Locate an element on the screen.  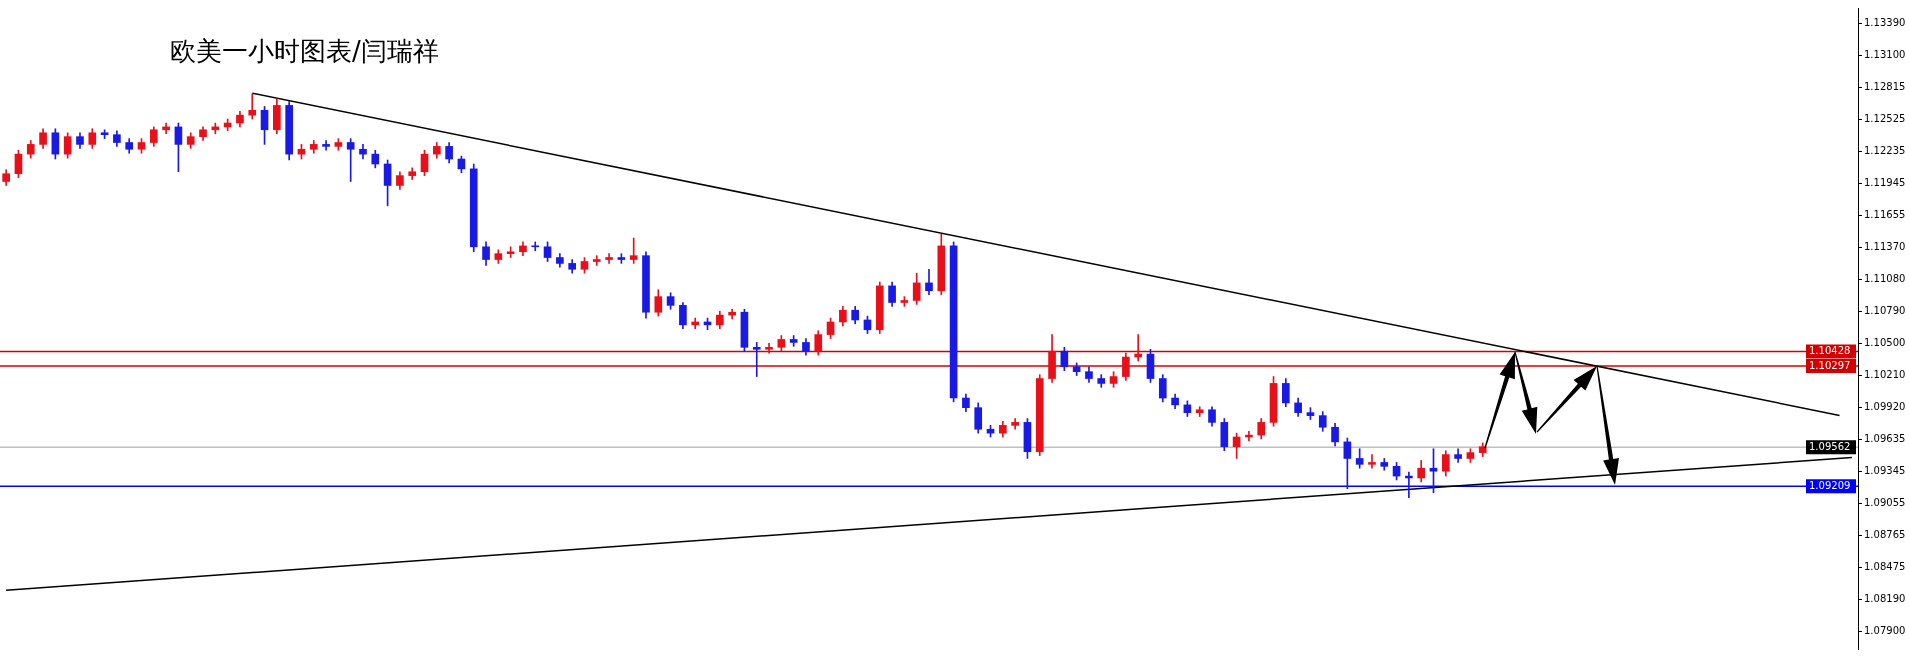
y-tick-label: 1.11080 is located at coordinates (1885, 278).